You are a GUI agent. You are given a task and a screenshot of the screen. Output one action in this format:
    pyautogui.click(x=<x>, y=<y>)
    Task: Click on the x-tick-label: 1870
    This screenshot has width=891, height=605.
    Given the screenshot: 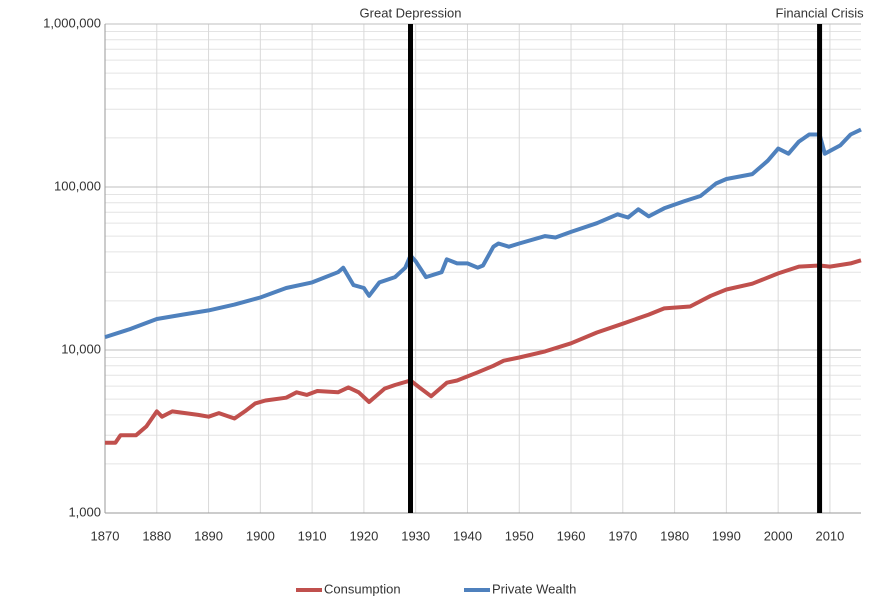 What is the action you would take?
    pyautogui.click(x=105, y=535)
    